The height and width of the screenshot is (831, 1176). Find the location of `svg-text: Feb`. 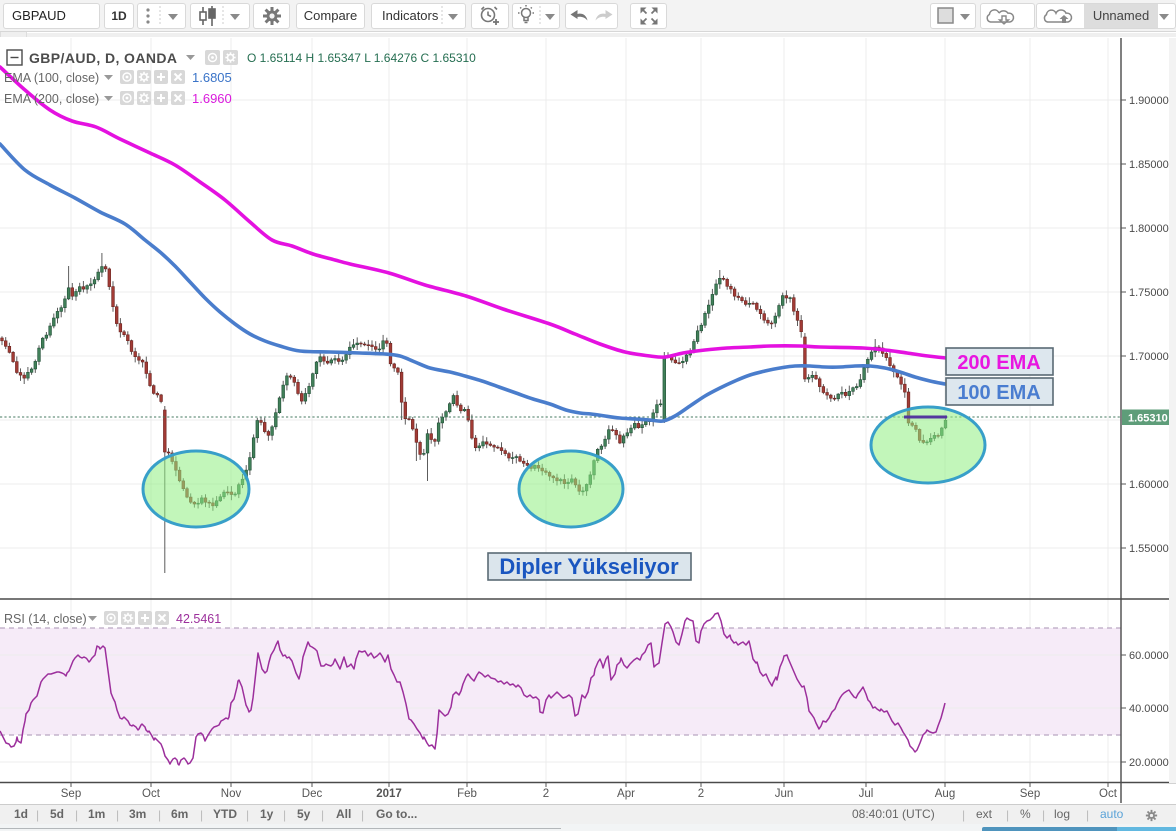

svg-text: Feb is located at coordinates (467, 794).